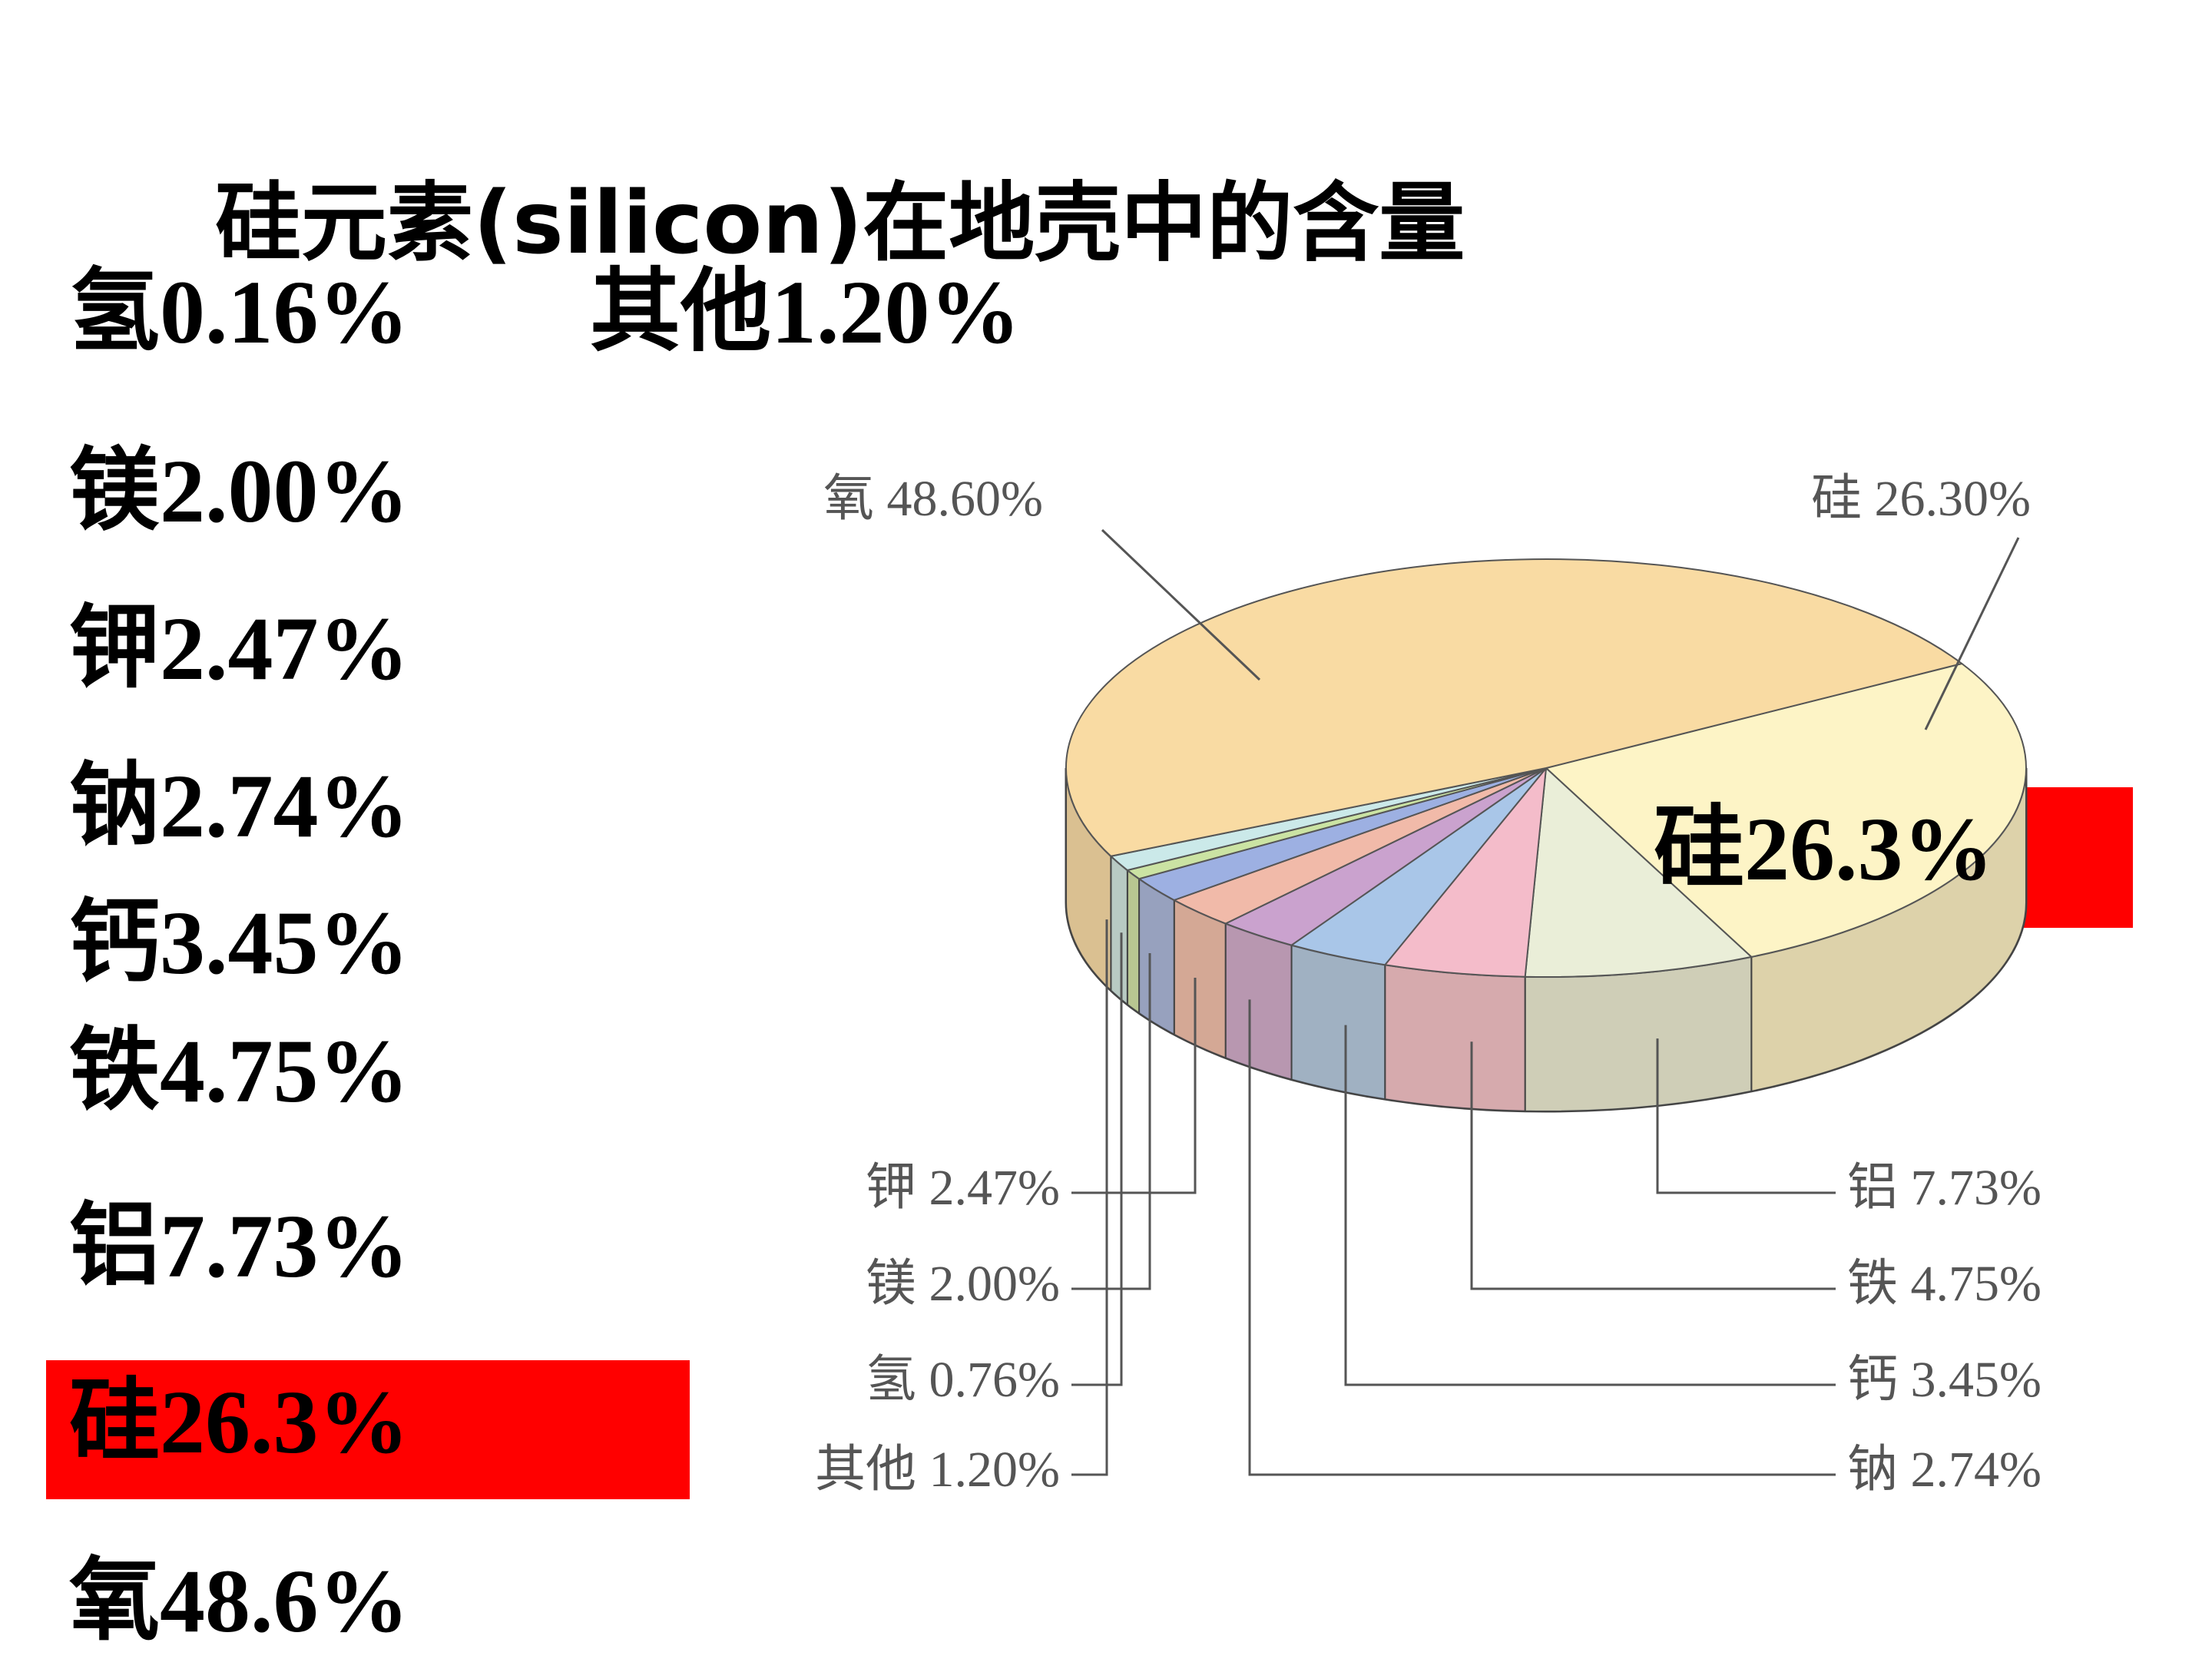 The width and height of the screenshot is (2212, 1659). What do you see at coordinates (965, 499) in the screenshot?
I see `slice-value: 48.60%` at bounding box center [965, 499].